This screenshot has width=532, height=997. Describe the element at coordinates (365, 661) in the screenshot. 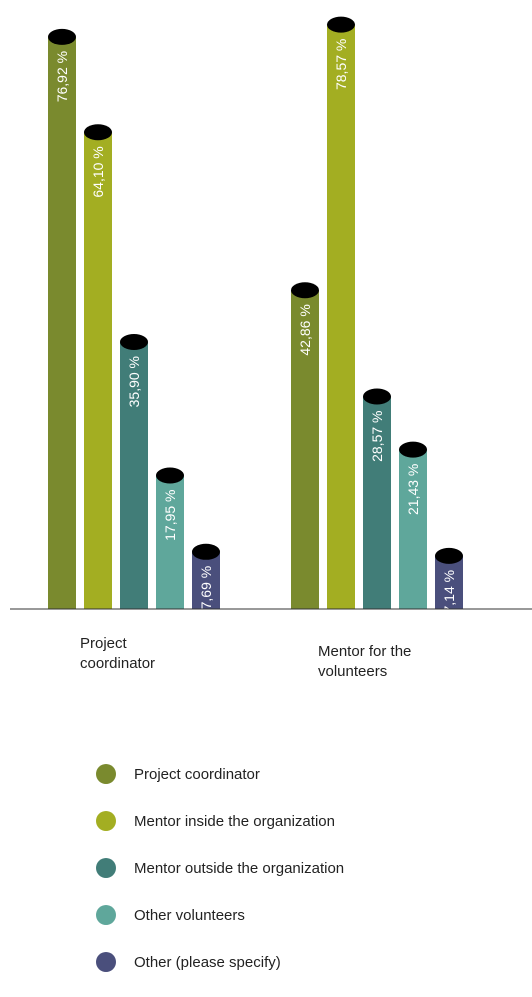

I see `category-label-mentor-for-the-volunteers: Mentor for the volunteers` at that location.